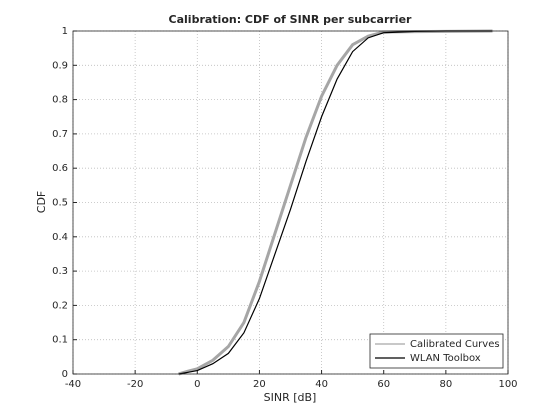 The width and height of the screenshot is (560, 420). Describe the element at coordinates (60, 305) in the screenshot. I see `y-tick-label: 0.2` at that location.